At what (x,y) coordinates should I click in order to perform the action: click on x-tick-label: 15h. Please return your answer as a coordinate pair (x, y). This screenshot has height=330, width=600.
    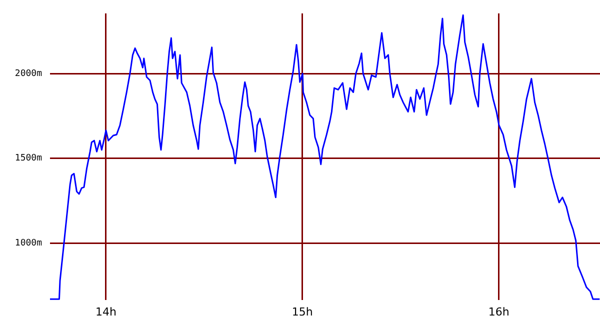
    Looking at the image, I should click on (302, 311).